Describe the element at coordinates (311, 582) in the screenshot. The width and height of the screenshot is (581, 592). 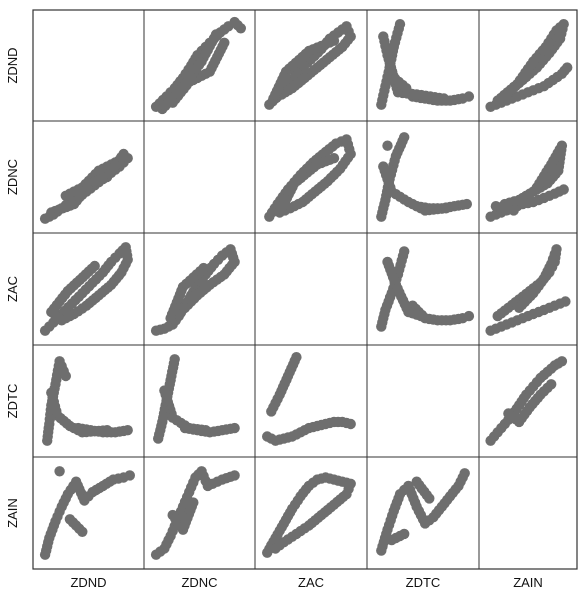
I see `column-label-zac: ZAC` at that location.